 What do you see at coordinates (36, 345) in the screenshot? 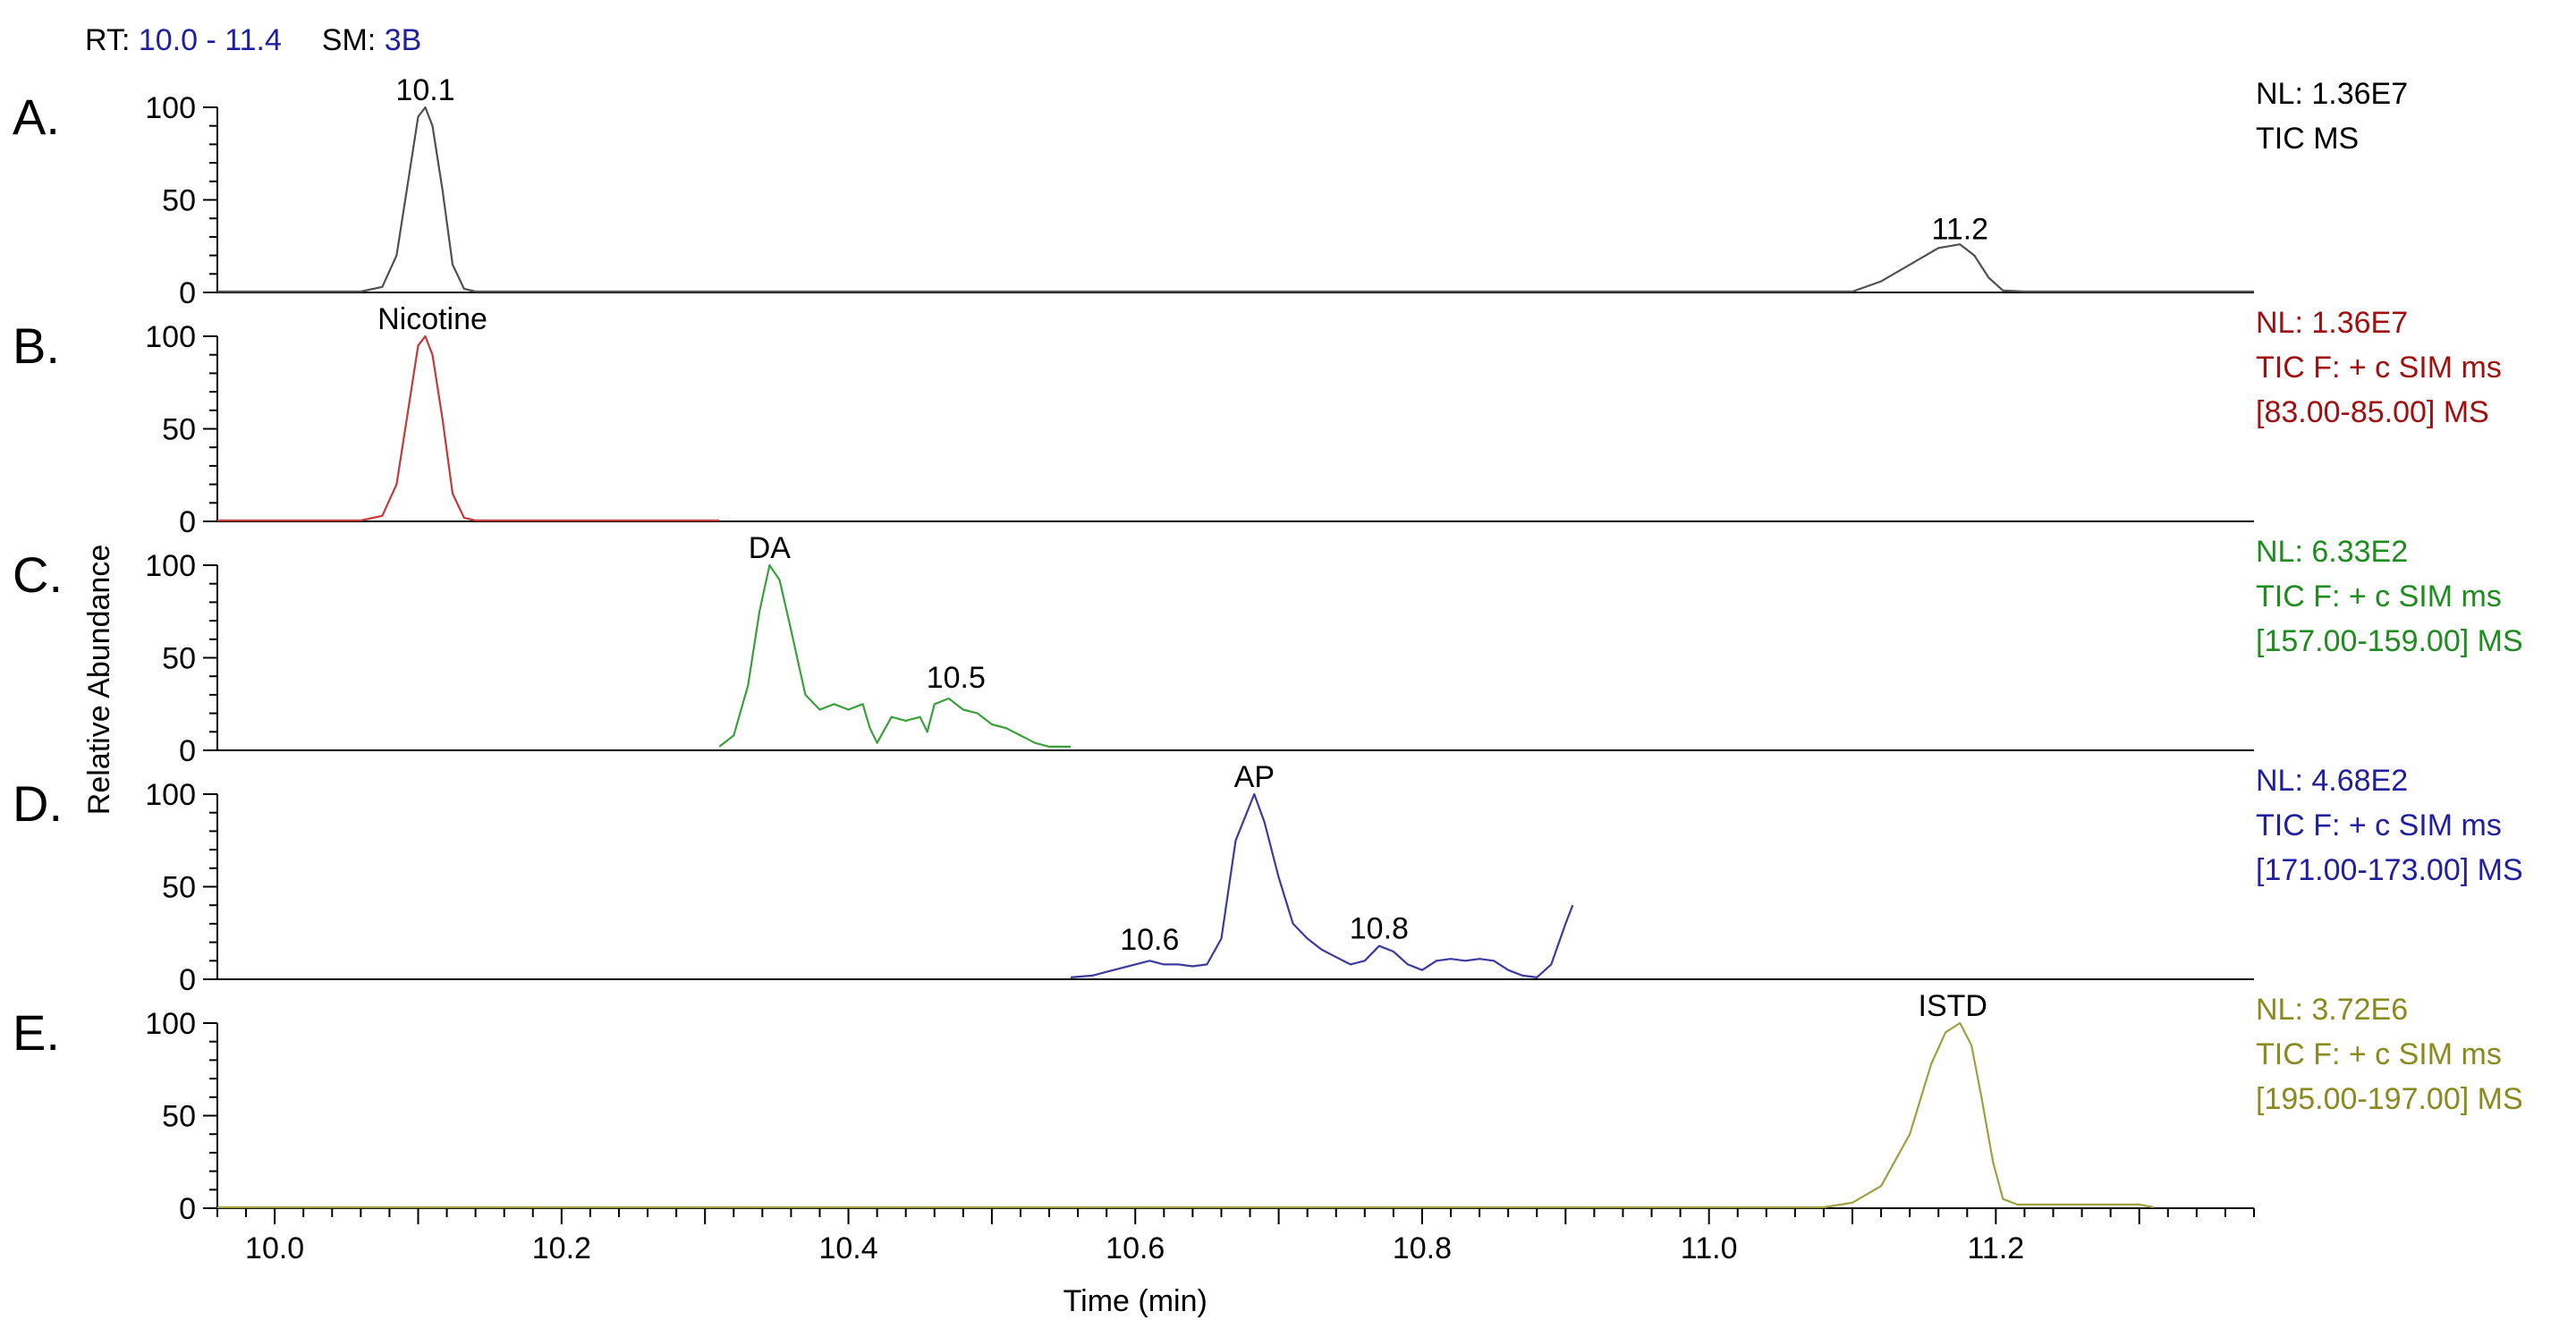
I see `panel-letter: B.` at bounding box center [36, 345].